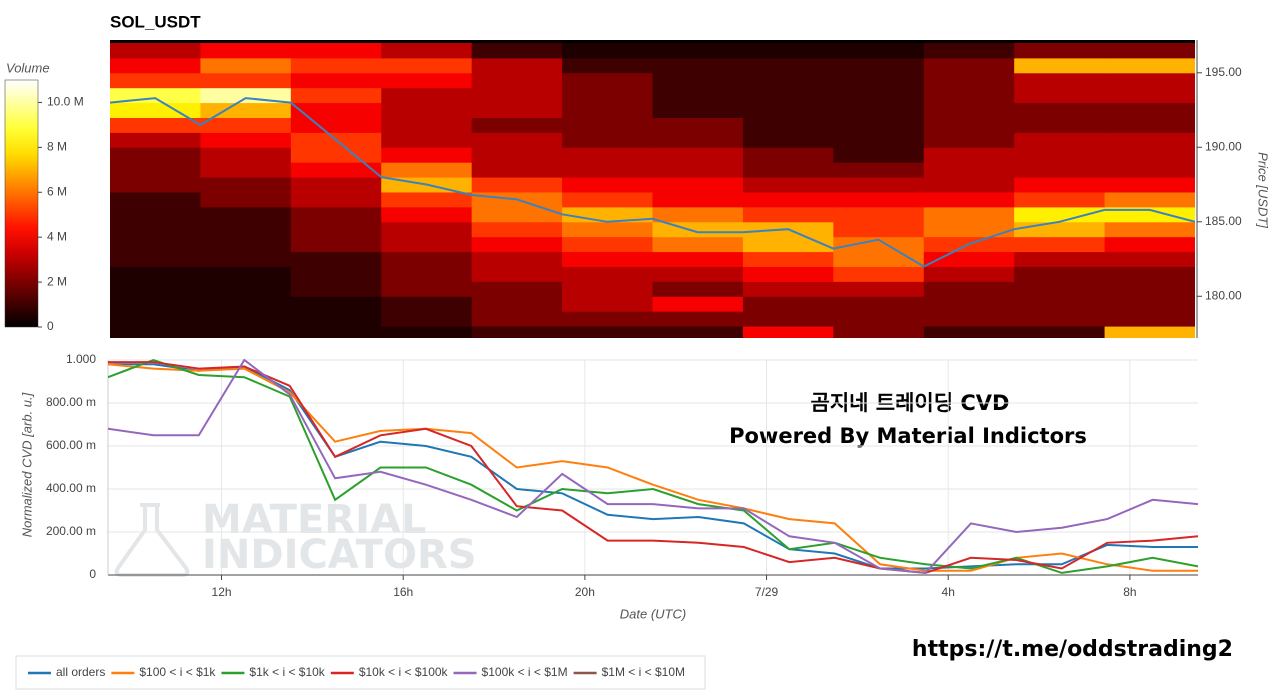 The image size is (1280, 690). What do you see at coordinates (177, 672) in the screenshot?
I see `legend-label: $100 < i < $1k` at bounding box center [177, 672].